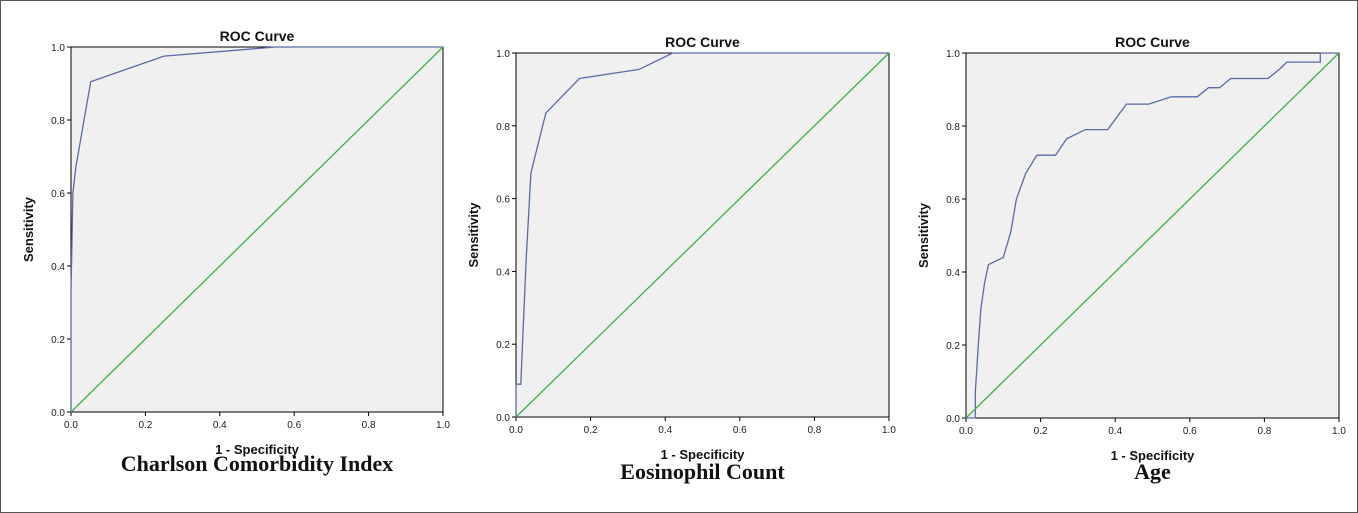 This screenshot has height=513, width=1358. I want to click on panel-caption: Age, so click(1152, 471).